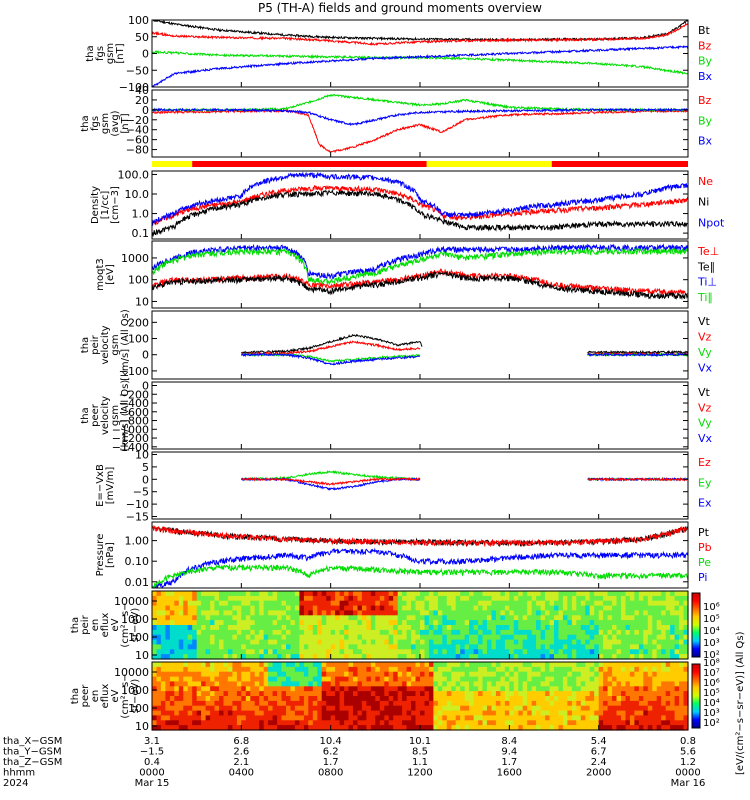  What do you see at coordinates (705, 368) in the screenshot?
I see `legend-Vx: Vx` at bounding box center [705, 368].